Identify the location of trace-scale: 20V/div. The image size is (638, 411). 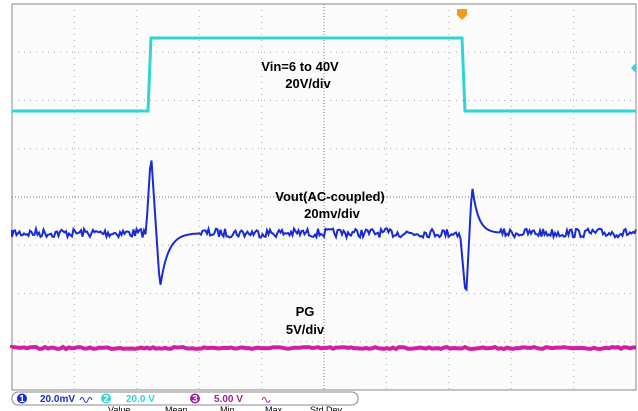
(308, 83).